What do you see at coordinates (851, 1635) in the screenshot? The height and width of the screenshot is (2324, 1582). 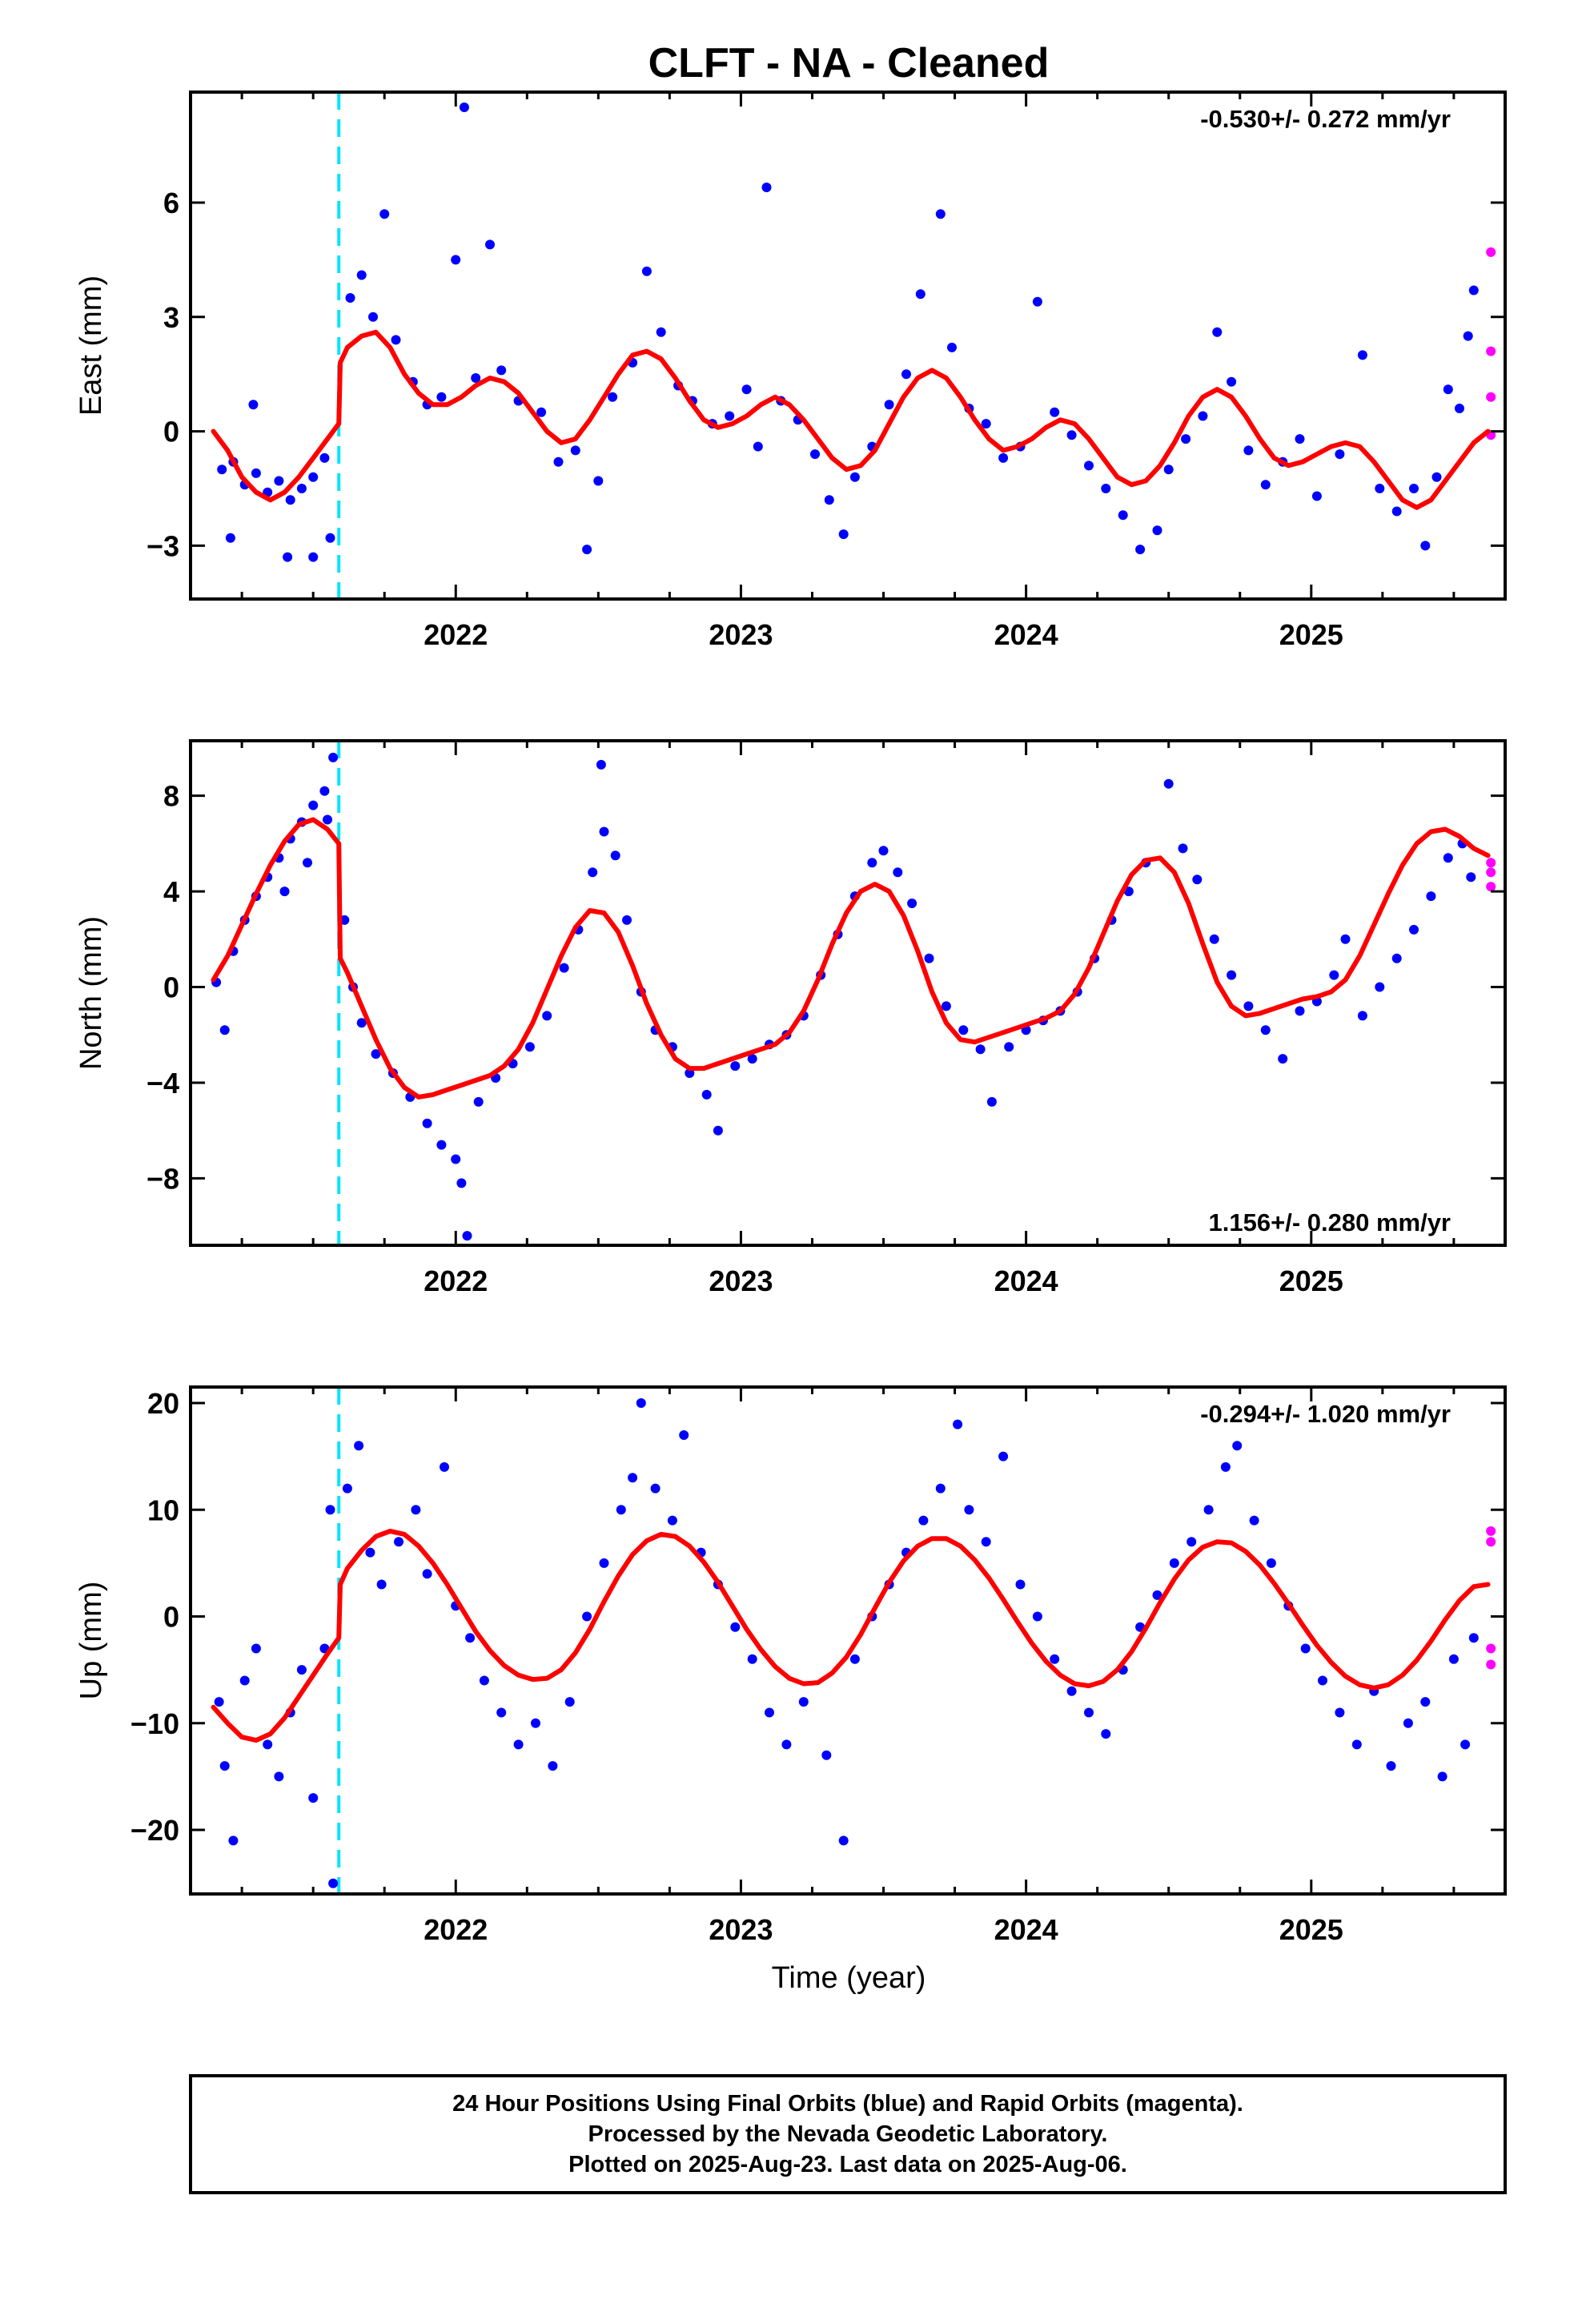 I see `up-model-line` at bounding box center [851, 1635].